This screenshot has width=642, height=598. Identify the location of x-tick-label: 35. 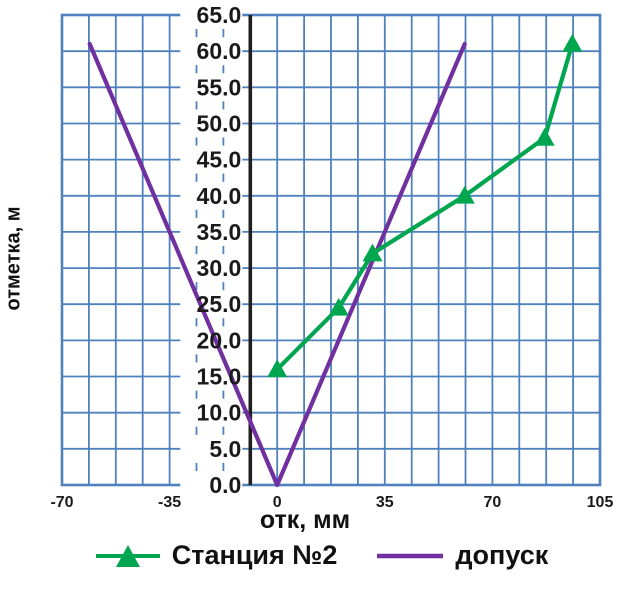
(385, 502).